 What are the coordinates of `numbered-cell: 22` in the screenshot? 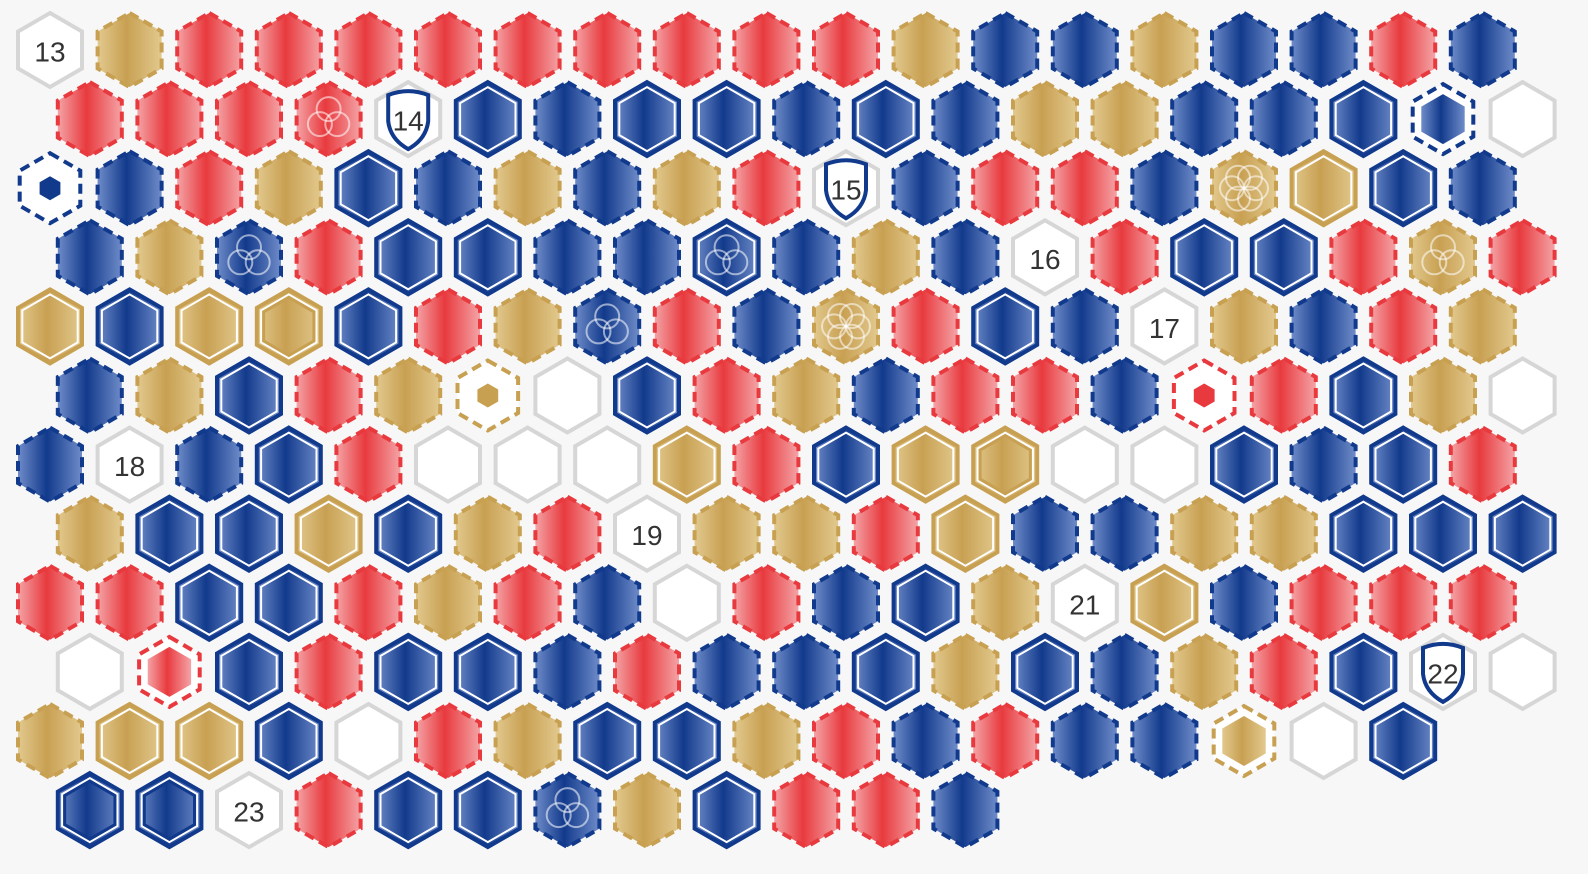 It's located at (1443, 672).